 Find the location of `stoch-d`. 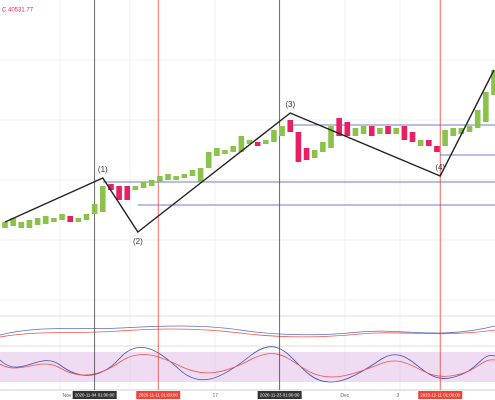

stoch-d is located at coordinates (247, 365).